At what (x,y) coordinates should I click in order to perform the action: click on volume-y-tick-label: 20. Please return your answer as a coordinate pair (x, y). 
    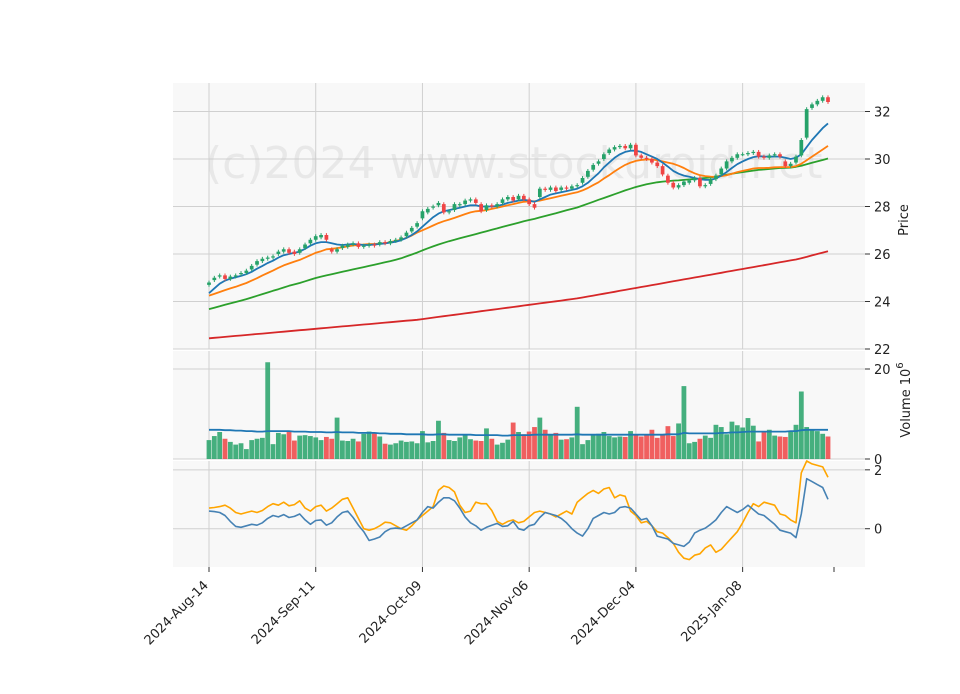
    Looking at the image, I should click on (882, 370).